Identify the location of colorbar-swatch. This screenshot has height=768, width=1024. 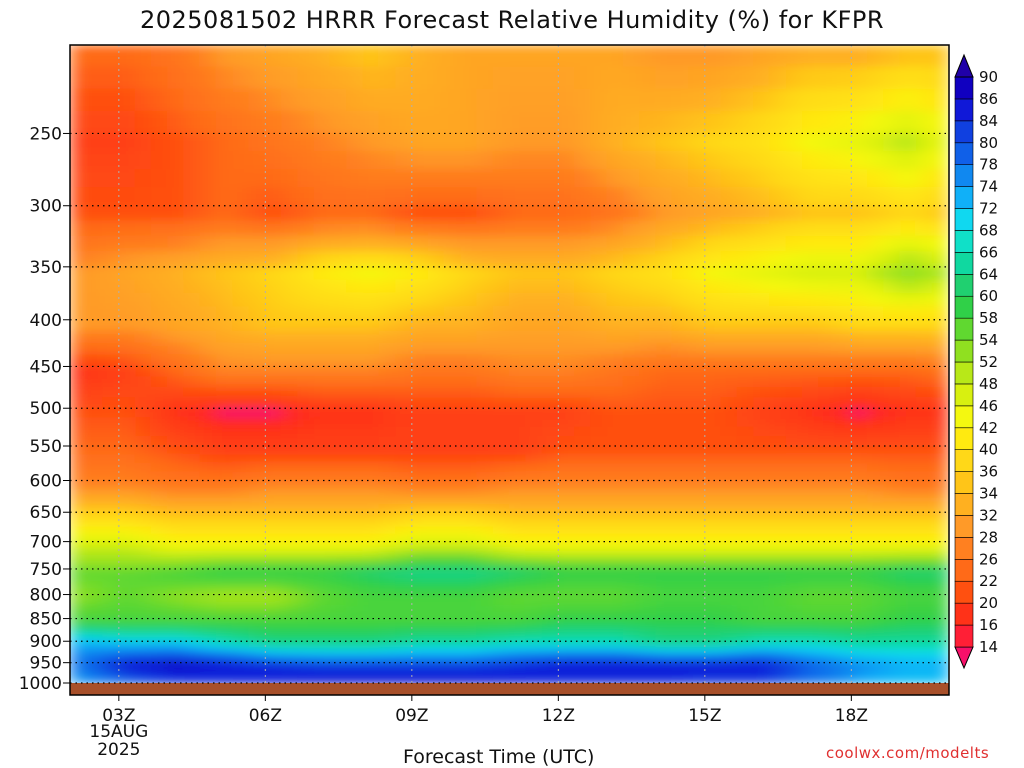
(964, 351).